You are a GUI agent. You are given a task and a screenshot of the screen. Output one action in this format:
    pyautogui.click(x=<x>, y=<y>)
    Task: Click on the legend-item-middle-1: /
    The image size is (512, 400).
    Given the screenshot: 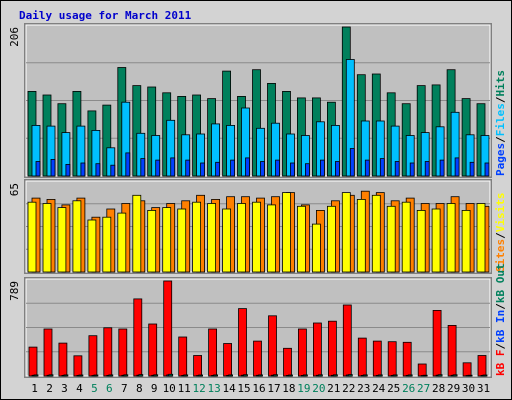 What is the action you would take?
    pyautogui.click(x=500, y=235)
    